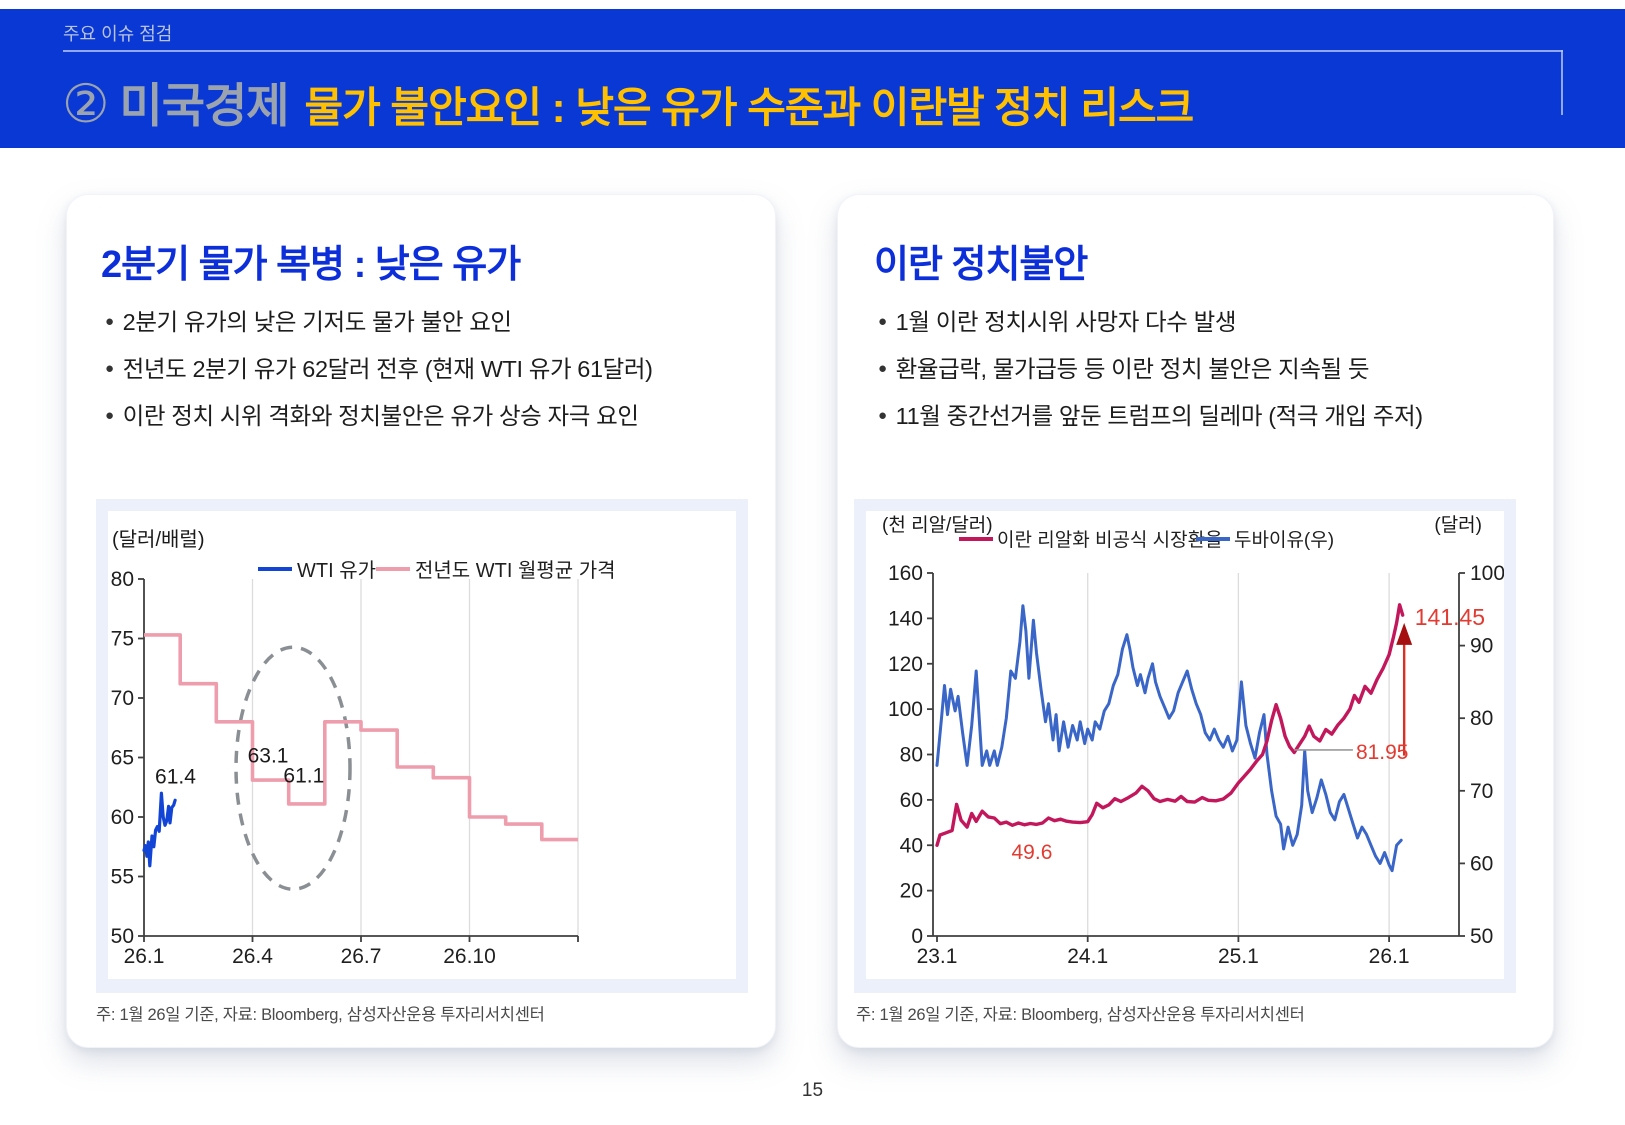  Describe the element at coordinates (122, 758) in the screenshot. I see `svg-text: 65` at that location.